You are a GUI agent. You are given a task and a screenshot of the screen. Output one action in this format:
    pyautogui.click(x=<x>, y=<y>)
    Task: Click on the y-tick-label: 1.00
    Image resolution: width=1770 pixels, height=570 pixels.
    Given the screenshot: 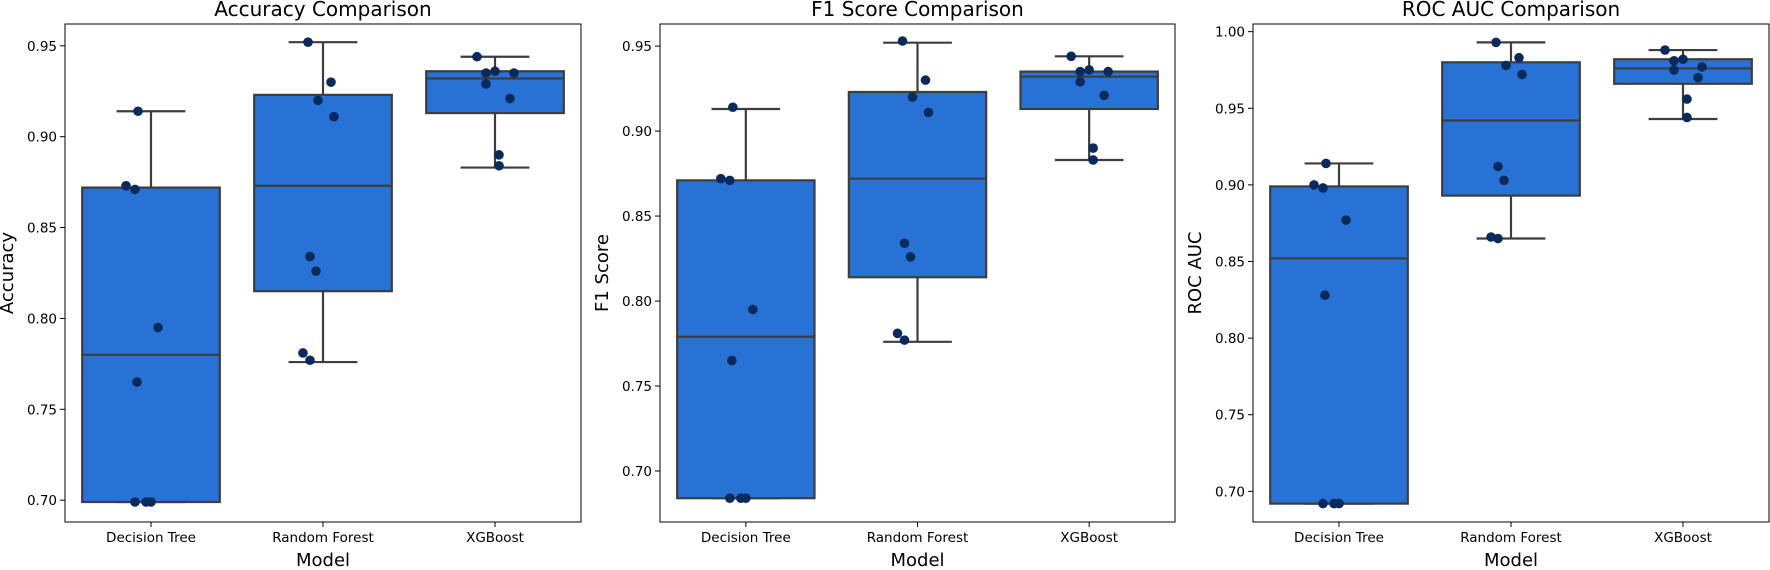 What is the action you would take?
    pyautogui.click(x=1230, y=33)
    